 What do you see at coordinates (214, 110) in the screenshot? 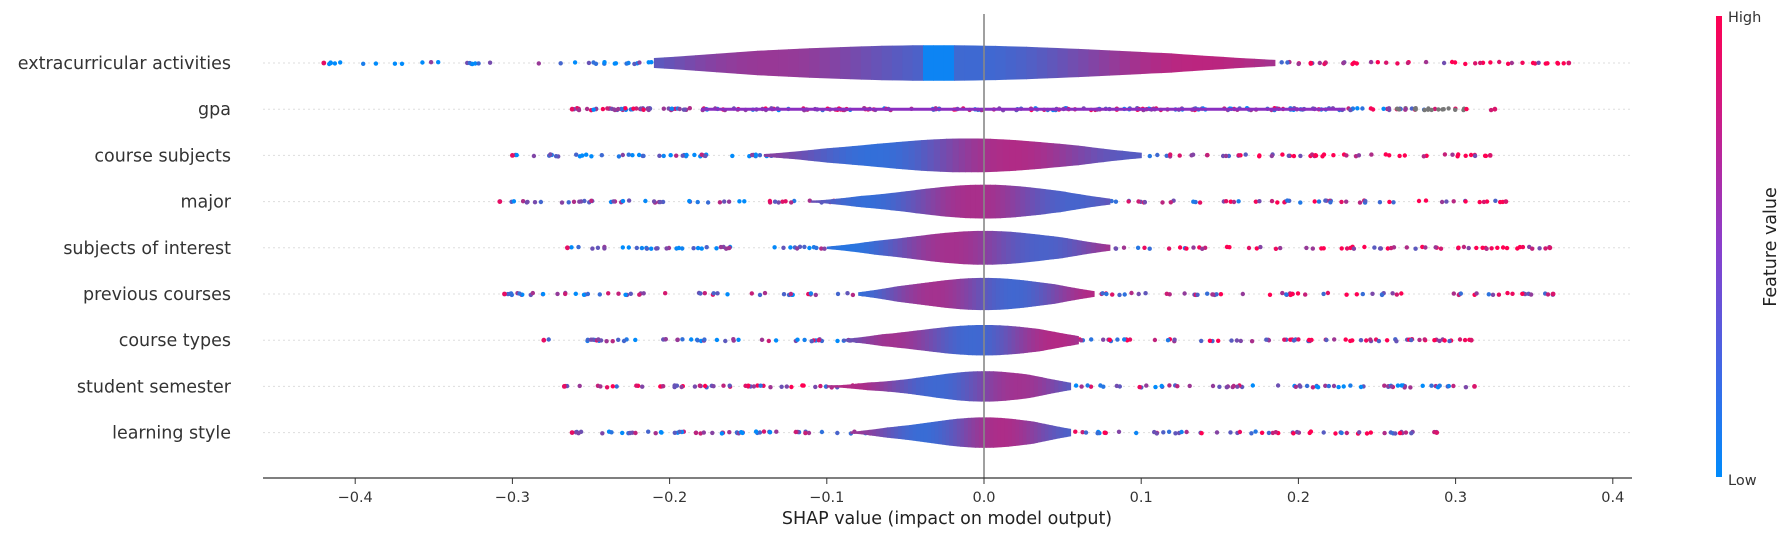
I see `feature-label: gpa` at bounding box center [214, 110].